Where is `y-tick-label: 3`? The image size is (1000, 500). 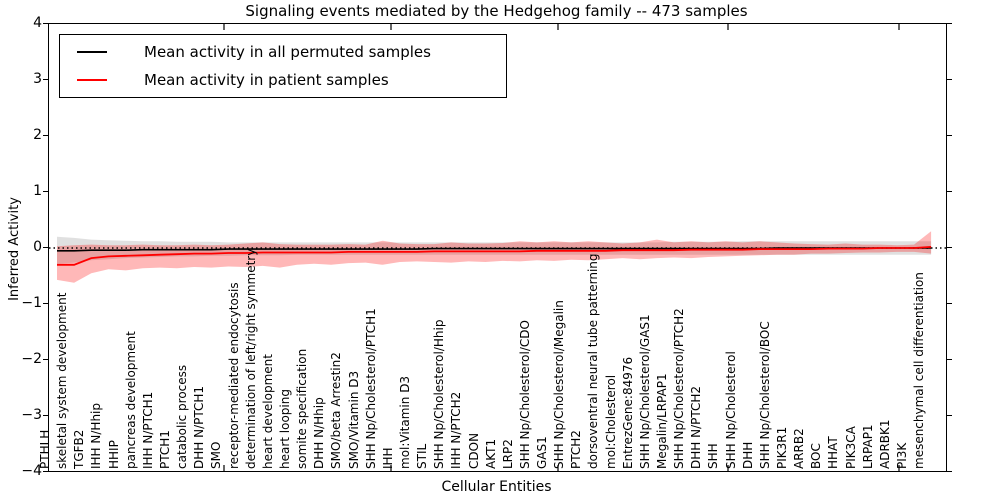 y-tick-label: 3 is located at coordinates (37, 79).